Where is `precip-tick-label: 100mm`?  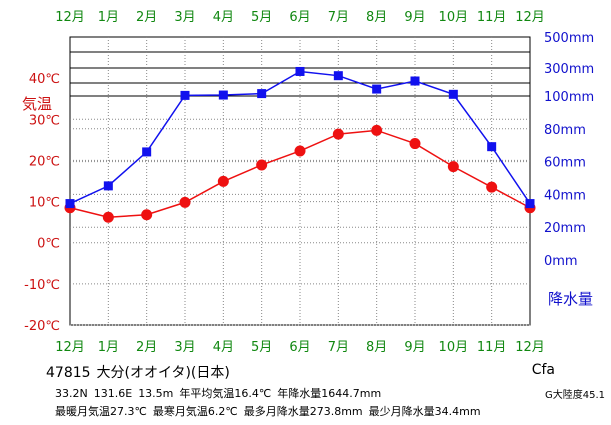
precip-tick-label: 100mm is located at coordinates (569, 97).